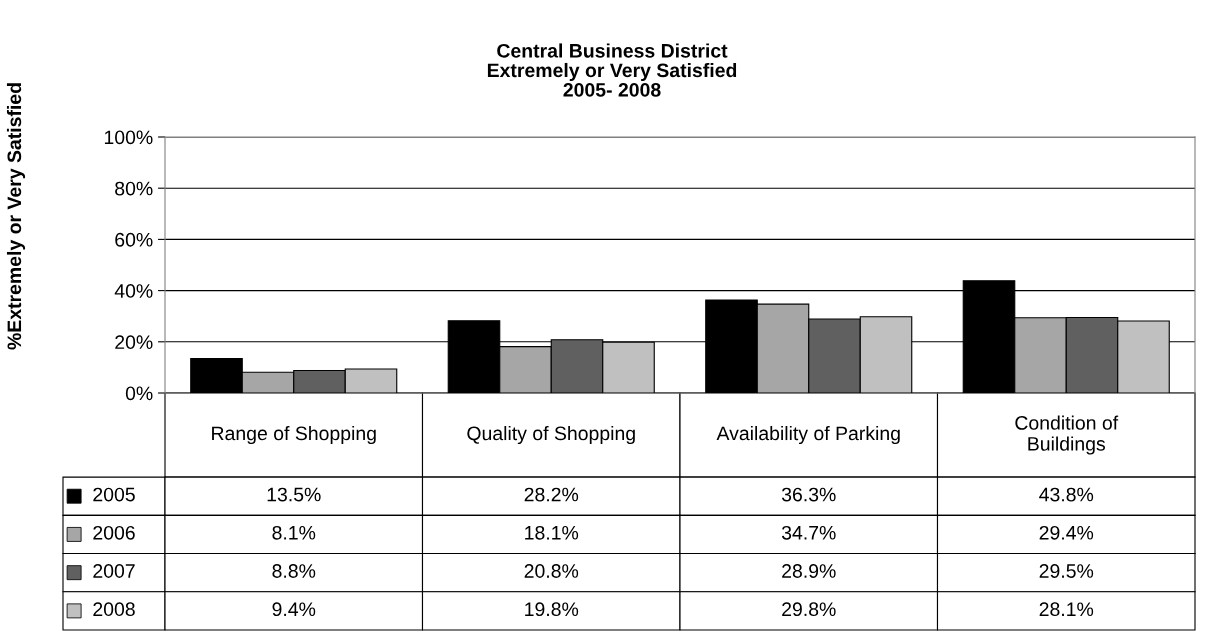 The height and width of the screenshot is (632, 1224). Describe the element at coordinates (809, 609) in the screenshot. I see `data-label: 29.8%` at that location.